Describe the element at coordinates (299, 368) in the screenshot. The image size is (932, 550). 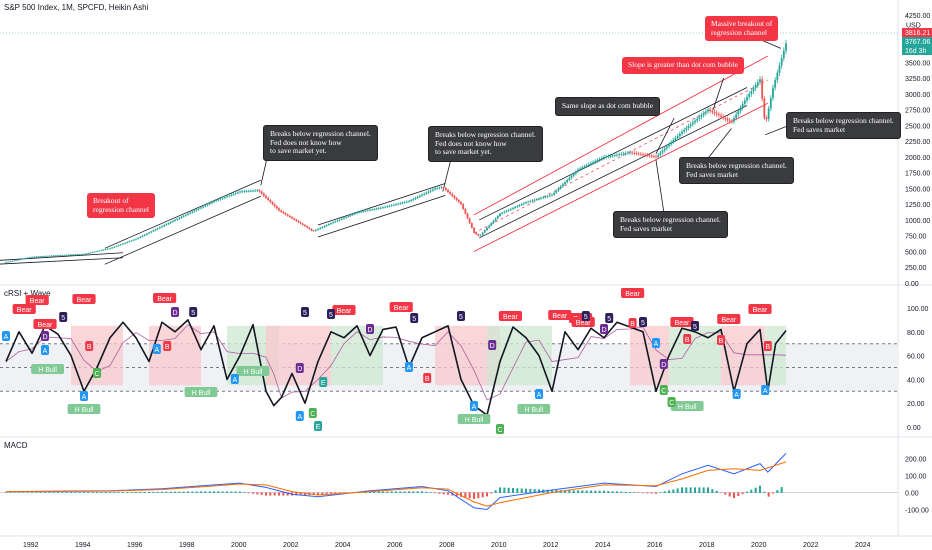
I see `wave-d-label-marker` at that location.